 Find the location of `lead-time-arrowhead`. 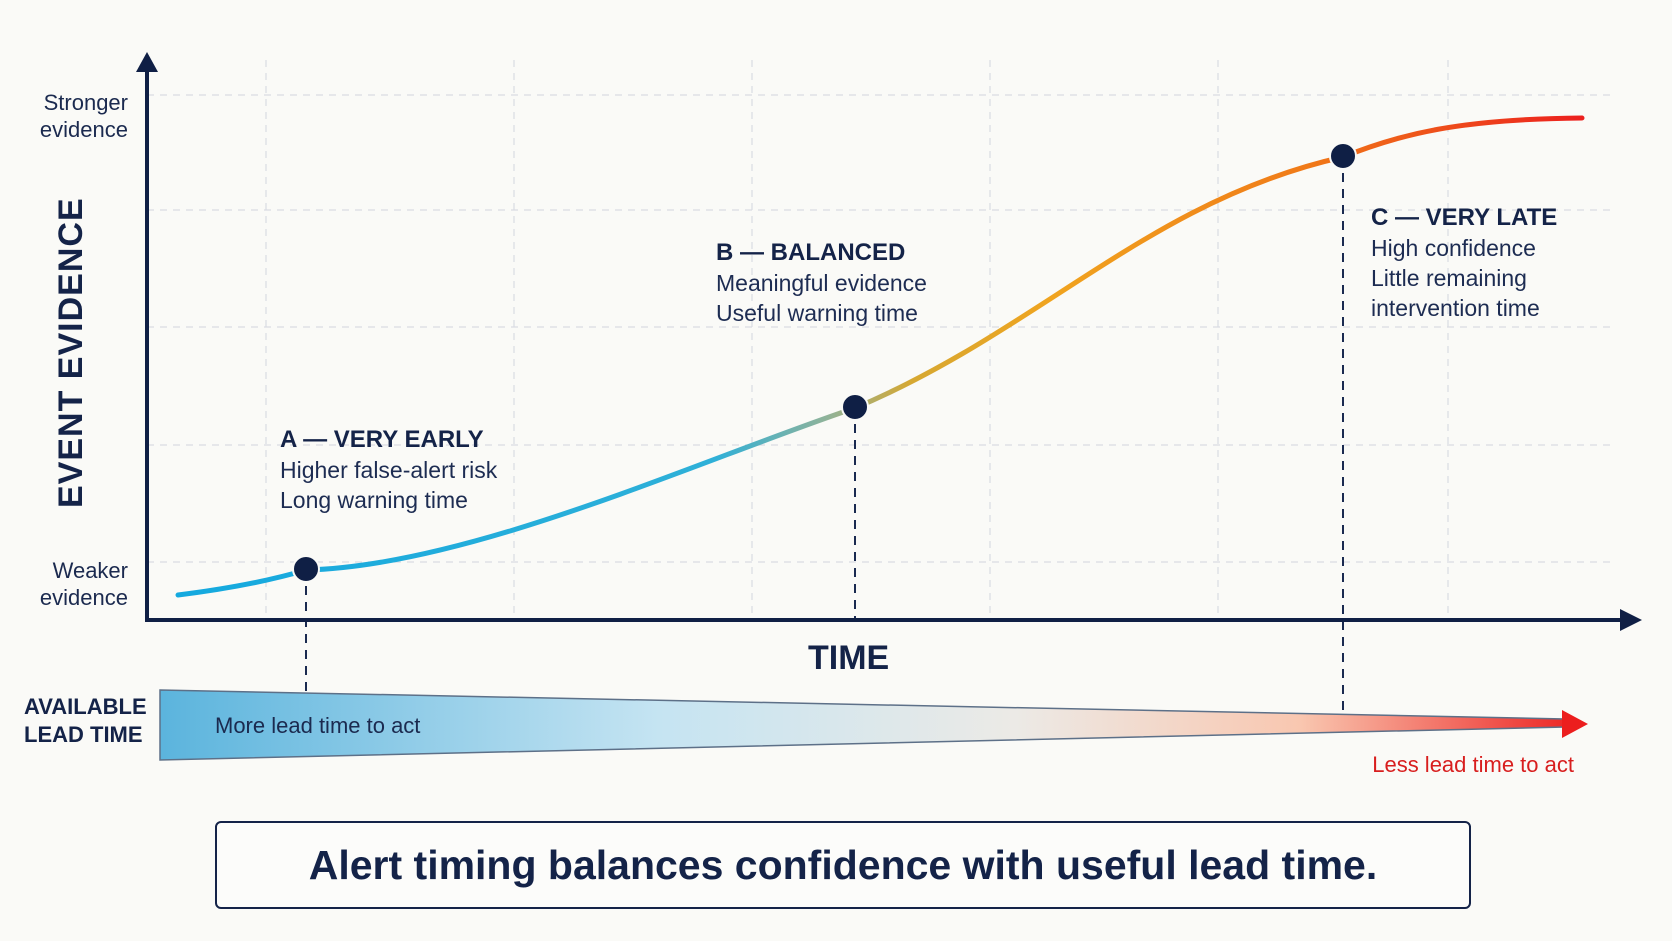

lead-time-arrowhead is located at coordinates (1575, 724).